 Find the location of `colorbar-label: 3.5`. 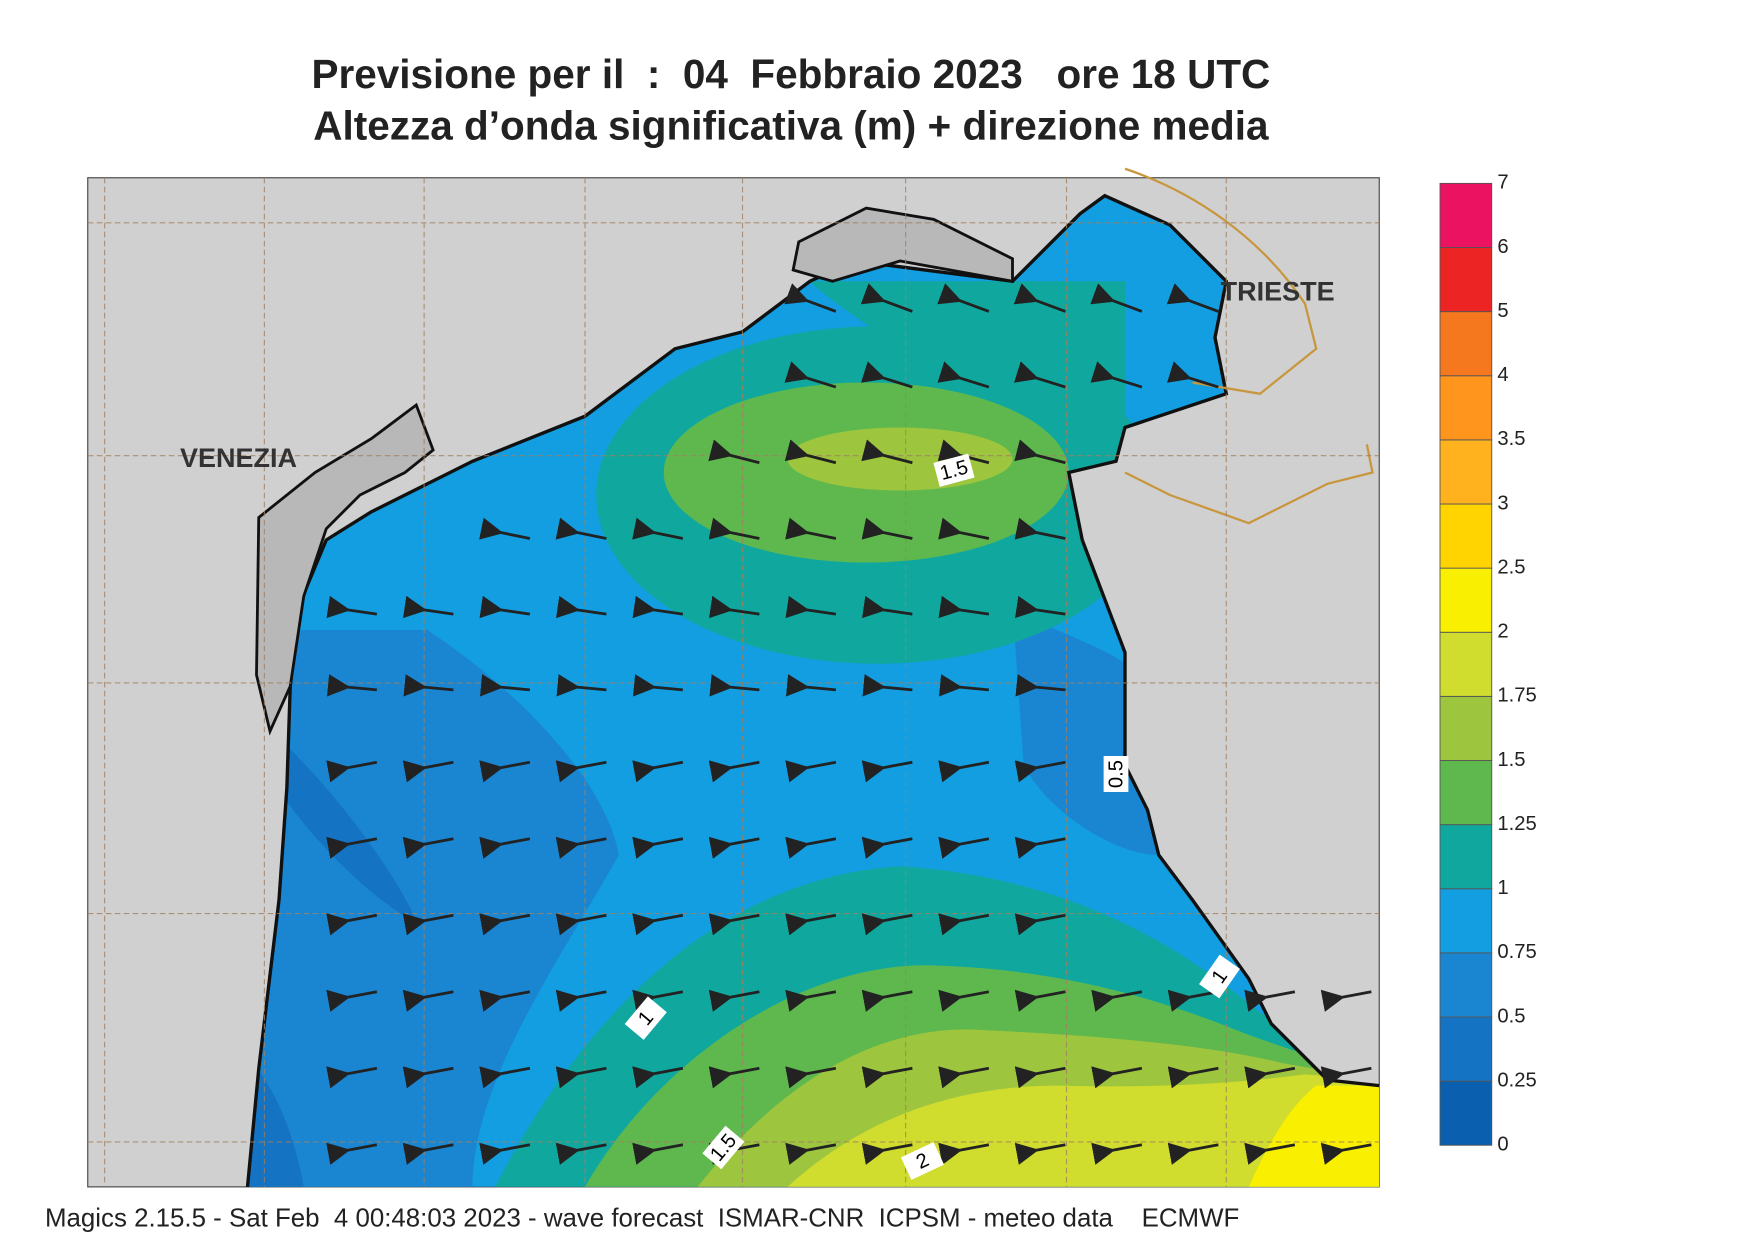

colorbar-label: 3.5 is located at coordinates (1511, 439).